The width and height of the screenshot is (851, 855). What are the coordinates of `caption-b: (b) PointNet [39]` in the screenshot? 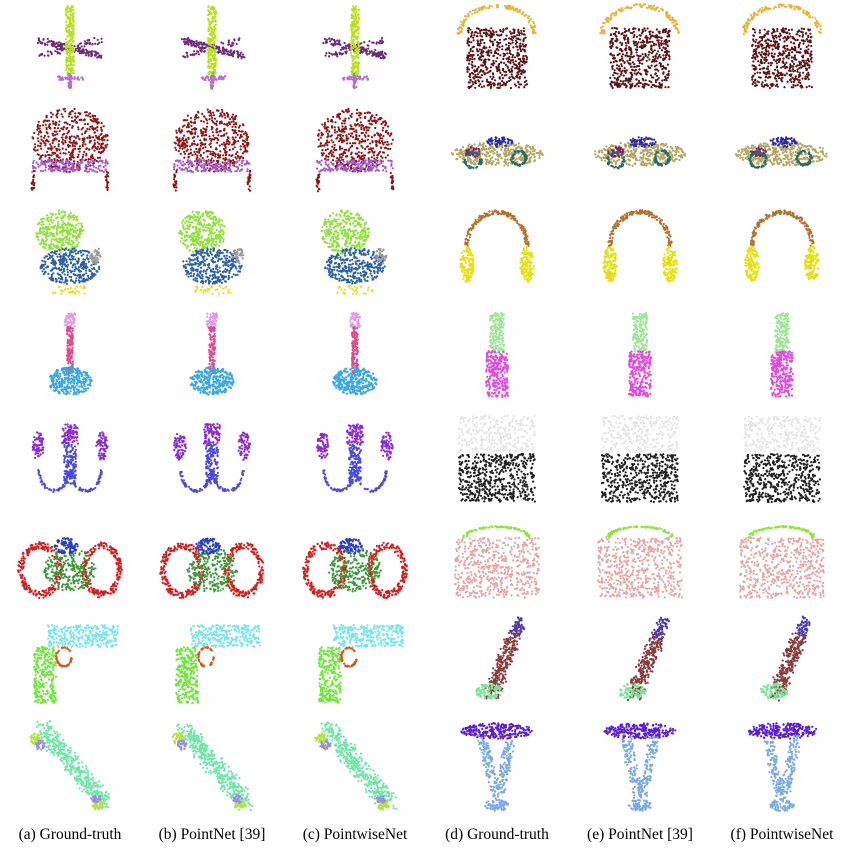 It's located at (212, 835).